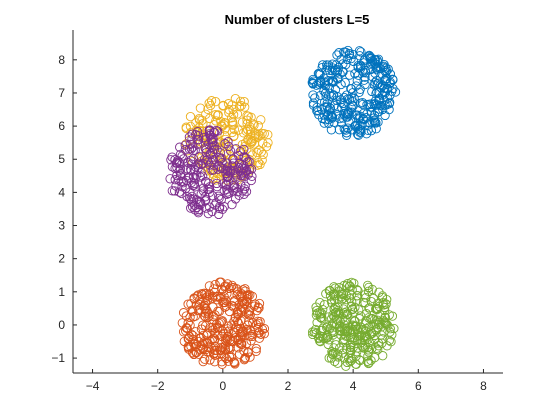 This screenshot has height=420, width=560. What do you see at coordinates (61, 292) in the screenshot?
I see `y-tick-label: 1` at bounding box center [61, 292].